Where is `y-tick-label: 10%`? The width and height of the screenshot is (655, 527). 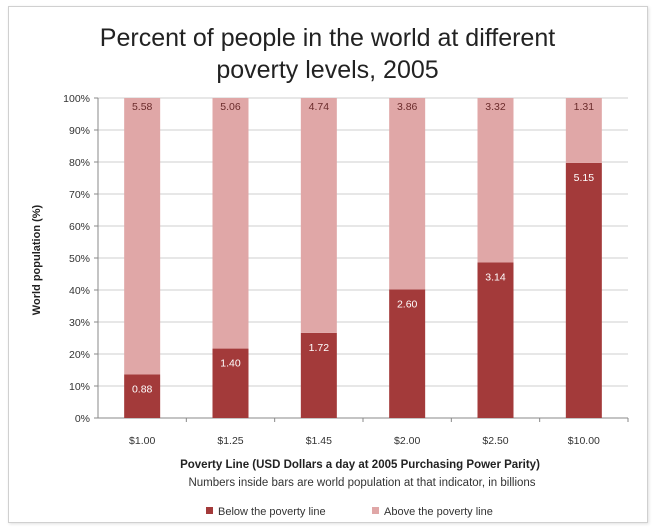 y-tick-label: 10% is located at coordinates (79, 387).